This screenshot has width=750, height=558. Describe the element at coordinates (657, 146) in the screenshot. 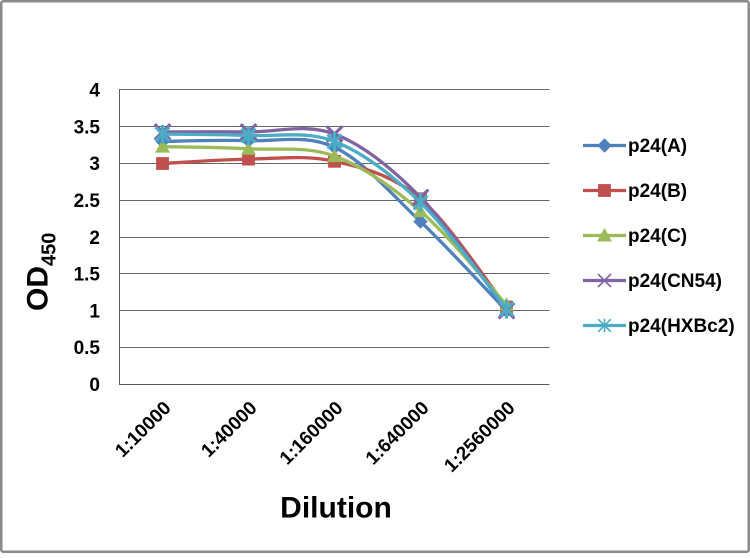

I see `svg-text: p24(A)` at that location.